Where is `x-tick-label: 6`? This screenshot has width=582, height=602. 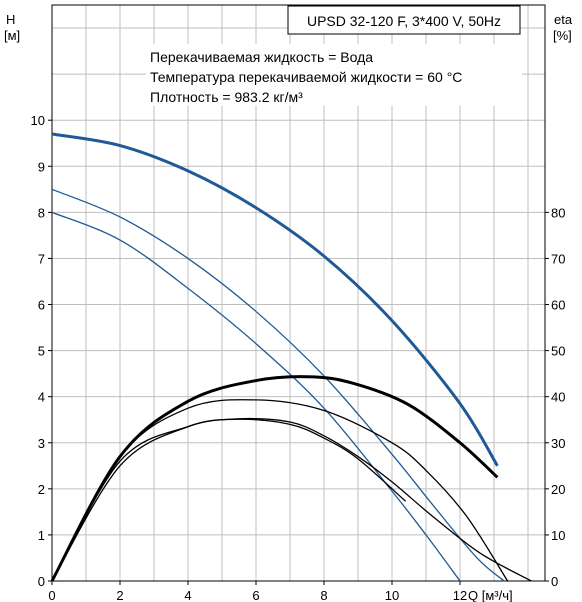
x-tick-label: 6 is located at coordinates (255, 595).